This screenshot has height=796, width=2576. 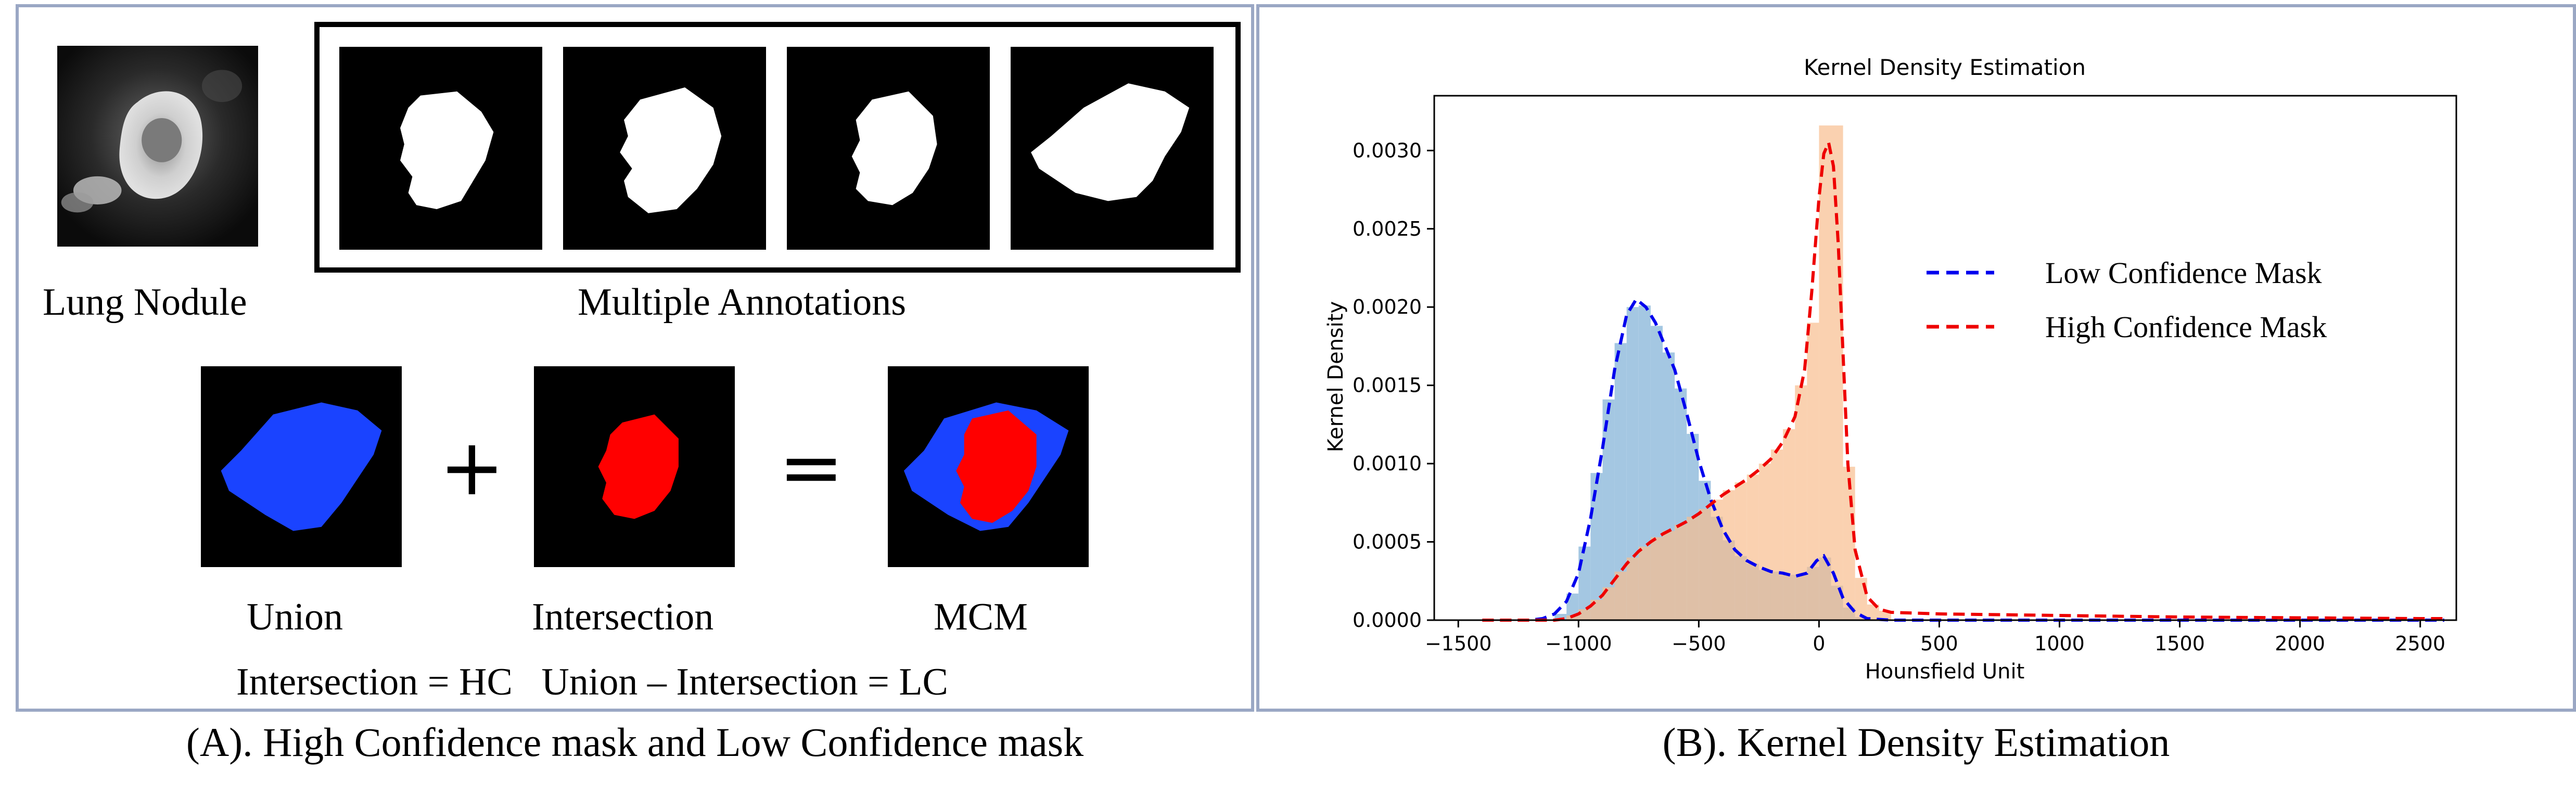 I want to click on y-tick-label-6: 0.0030, so click(x=1387, y=151).